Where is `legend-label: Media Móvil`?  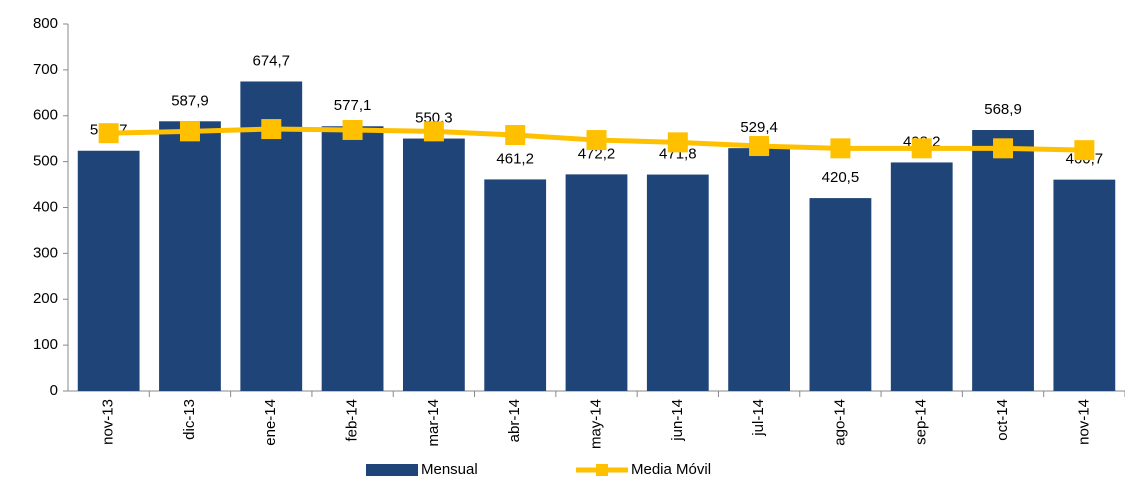
legend-label: Media Móvil is located at coordinates (671, 469).